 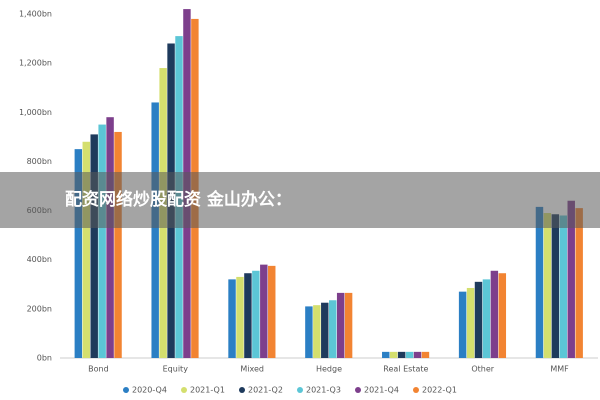 I want to click on legend-label: 2020-Q4, so click(x=149, y=390).